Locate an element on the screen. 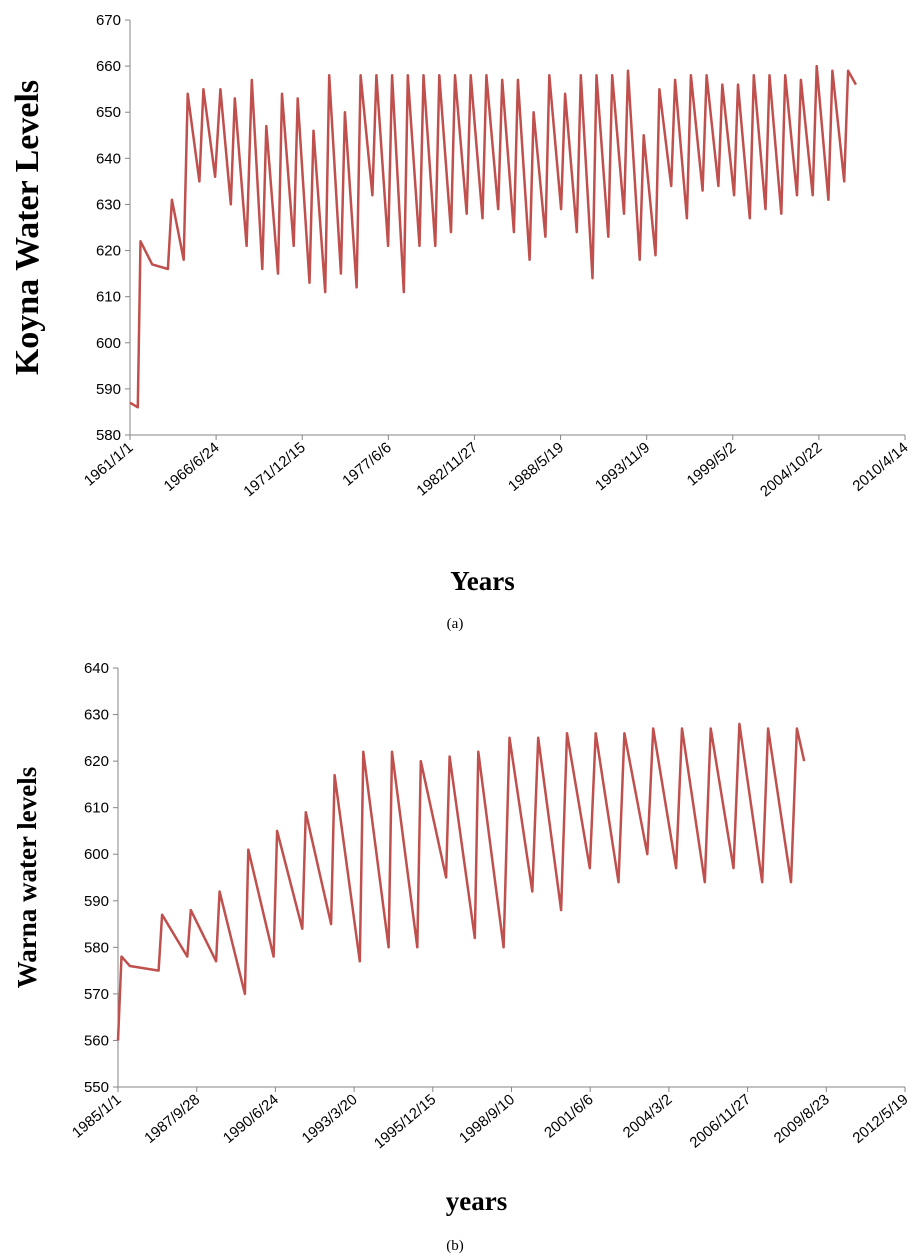  caption: (b) is located at coordinates (455, 1246).